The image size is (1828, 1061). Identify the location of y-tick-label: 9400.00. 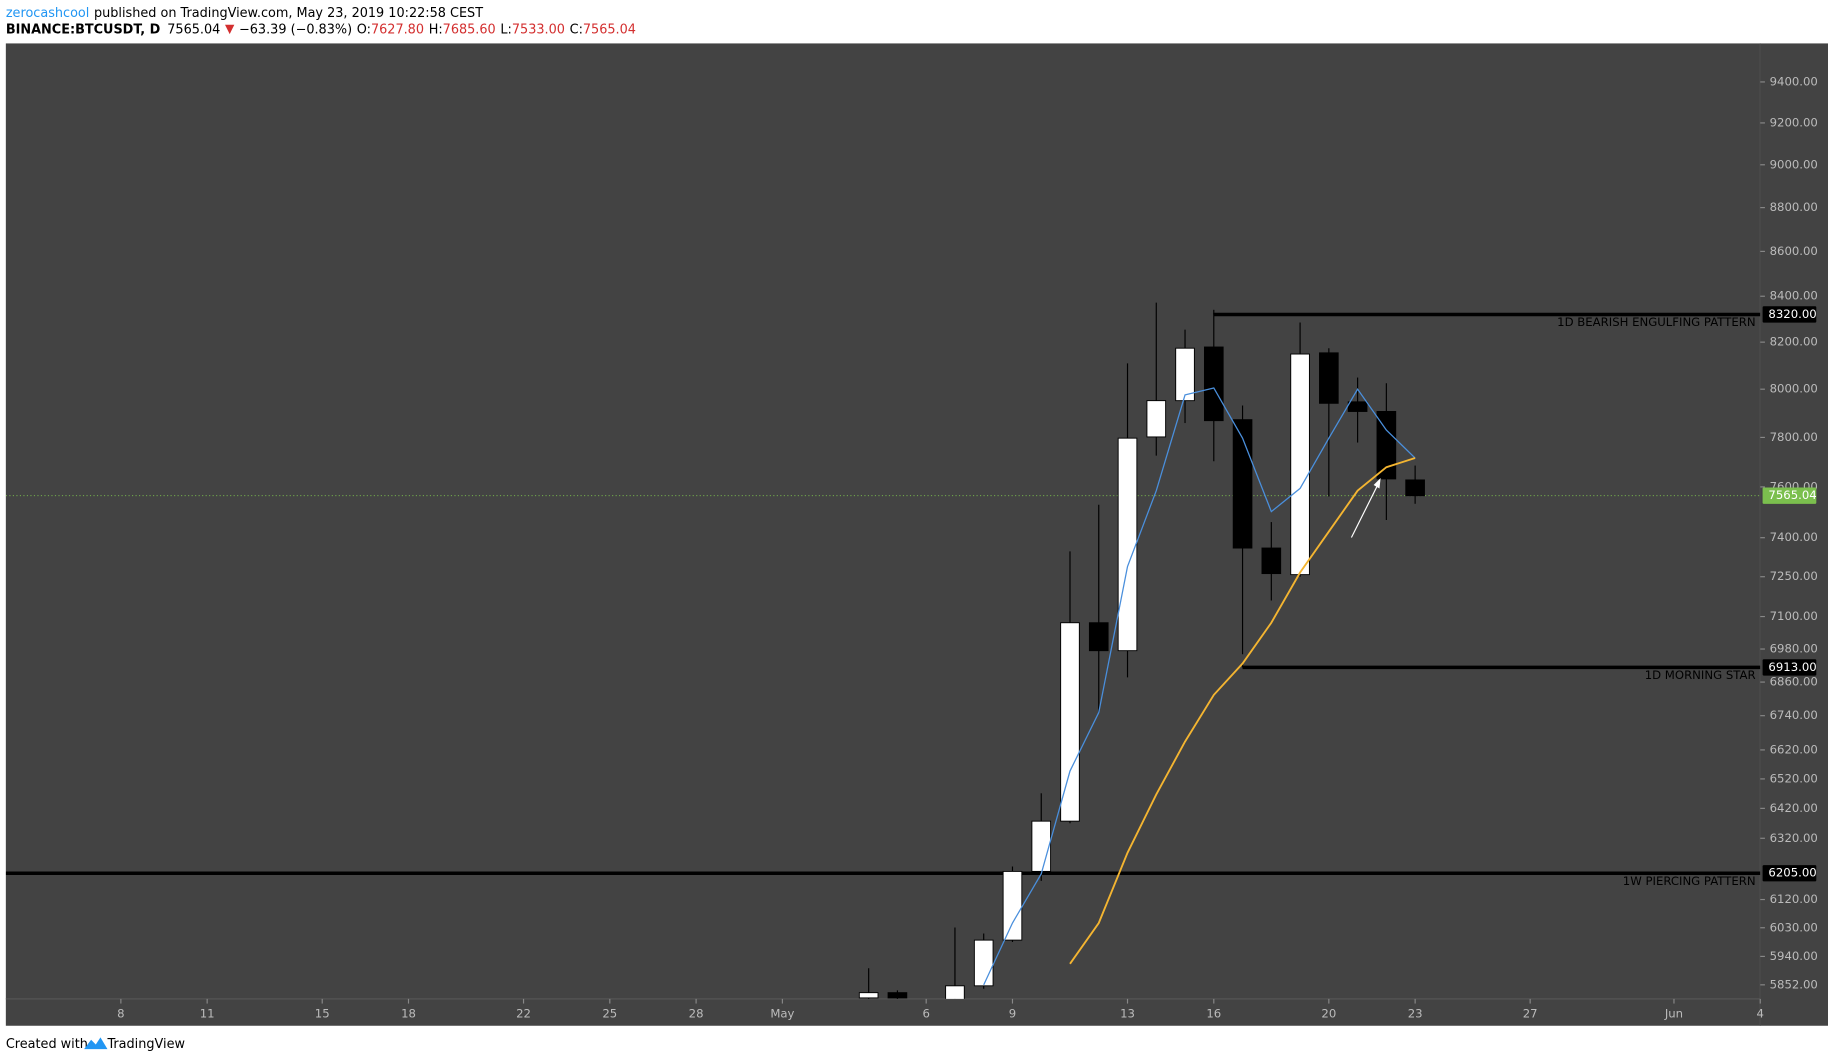
(1794, 81).